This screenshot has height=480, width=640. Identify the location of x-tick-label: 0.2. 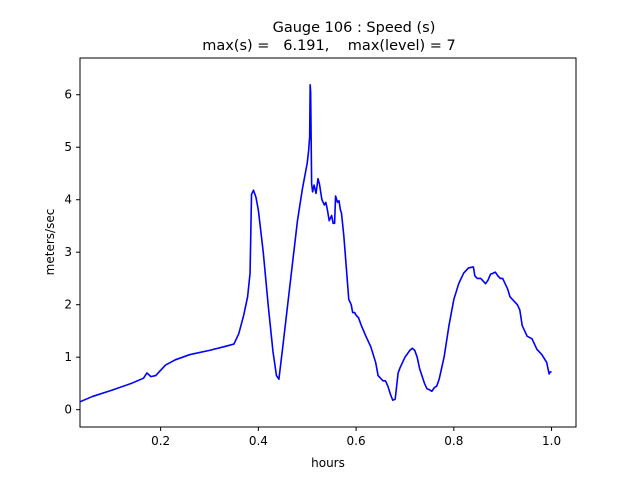
(160, 441).